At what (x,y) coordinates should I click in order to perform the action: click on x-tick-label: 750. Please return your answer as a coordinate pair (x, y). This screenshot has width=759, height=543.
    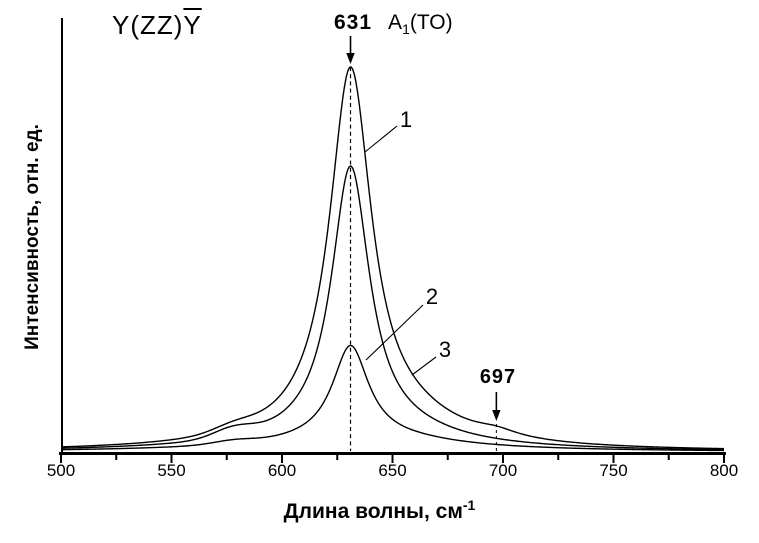
    Looking at the image, I should click on (613, 470).